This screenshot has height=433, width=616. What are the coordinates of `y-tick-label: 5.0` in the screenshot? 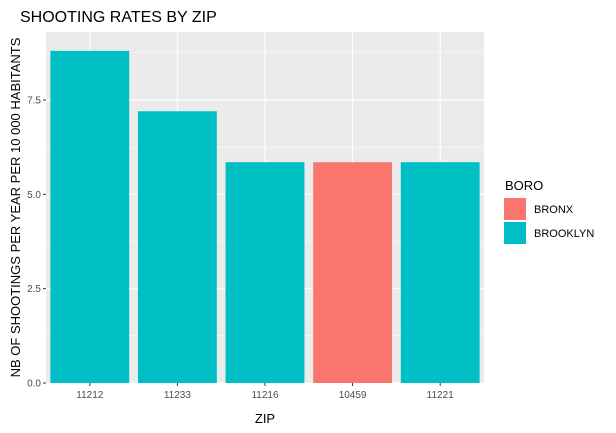 It's located at (34, 195).